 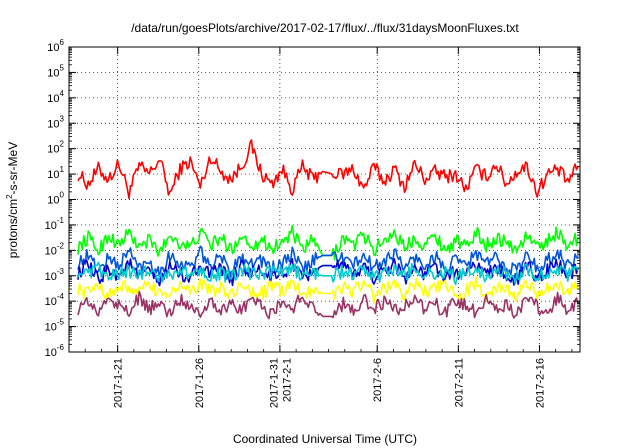 What do you see at coordinates (55, 148) in the screenshot?
I see `y-tick-label: 10²` at bounding box center [55, 148].